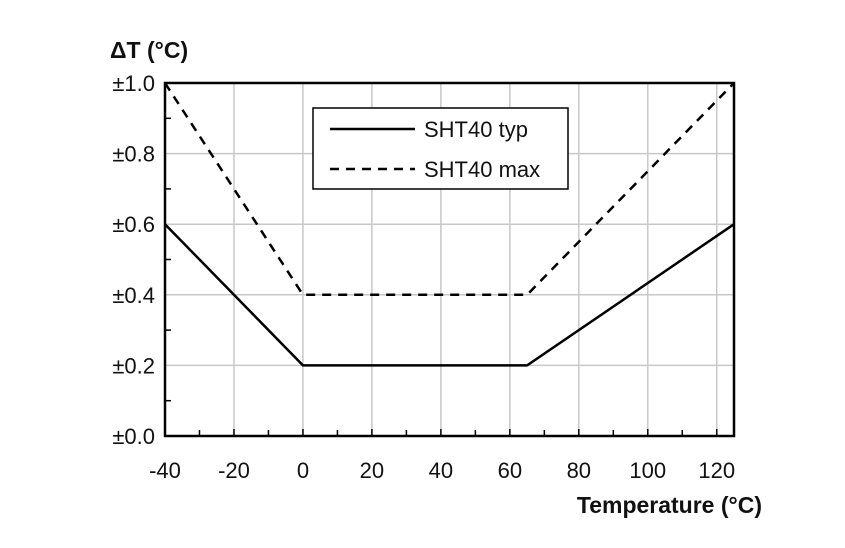  I want to click on y-tick-label: ±0.4, so click(133, 295).